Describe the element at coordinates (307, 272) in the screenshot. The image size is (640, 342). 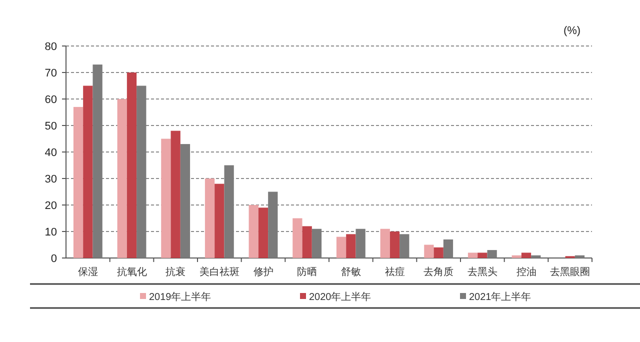
I see `x-tick-label: 防晒` at that location.